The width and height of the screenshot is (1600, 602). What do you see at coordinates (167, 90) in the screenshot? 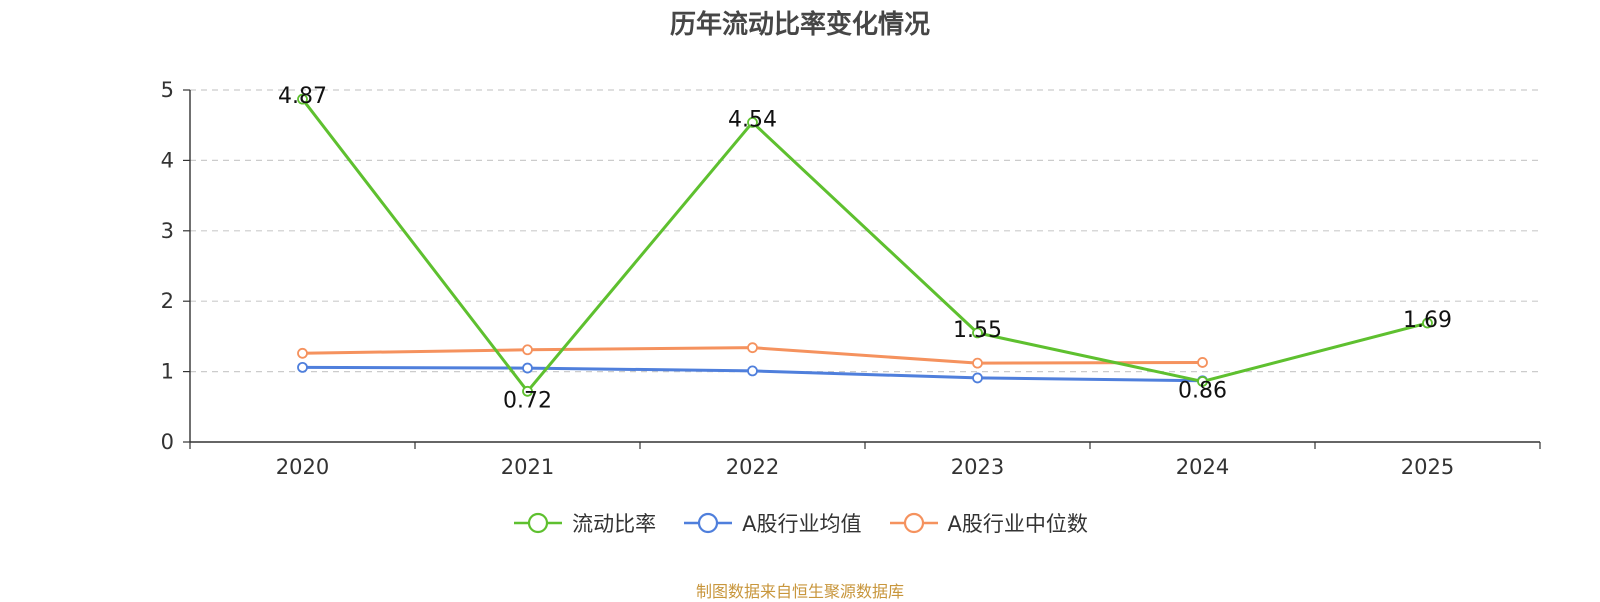
I see `y-tick-label: 5` at bounding box center [167, 90].